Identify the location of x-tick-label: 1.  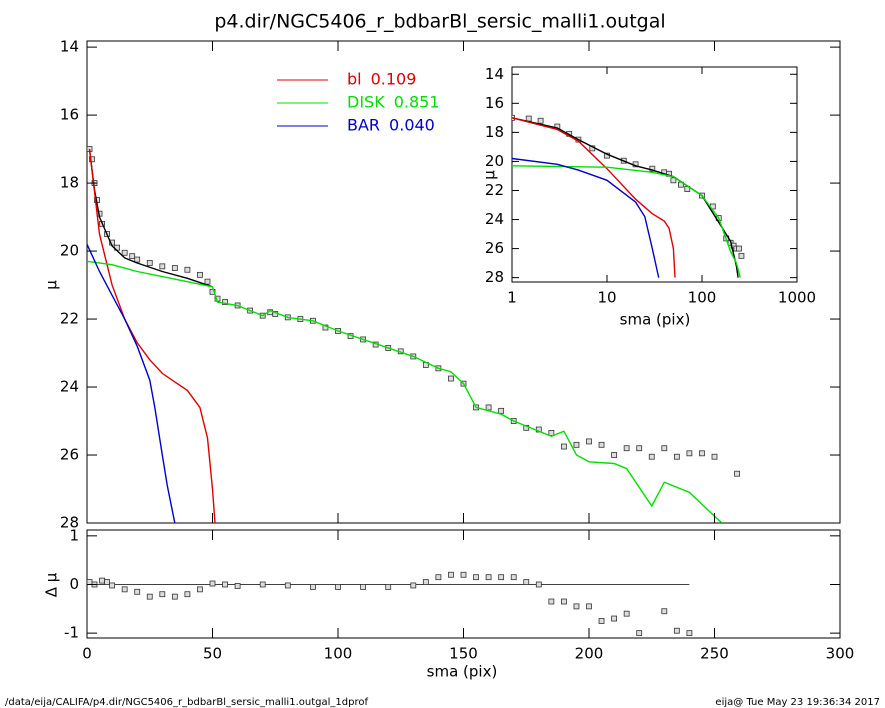
(512, 298).